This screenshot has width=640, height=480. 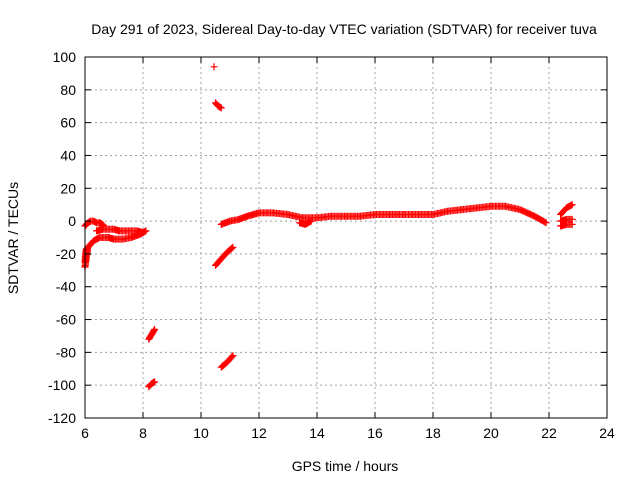 I want to click on x-tick-label: 22, so click(x=549, y=433).